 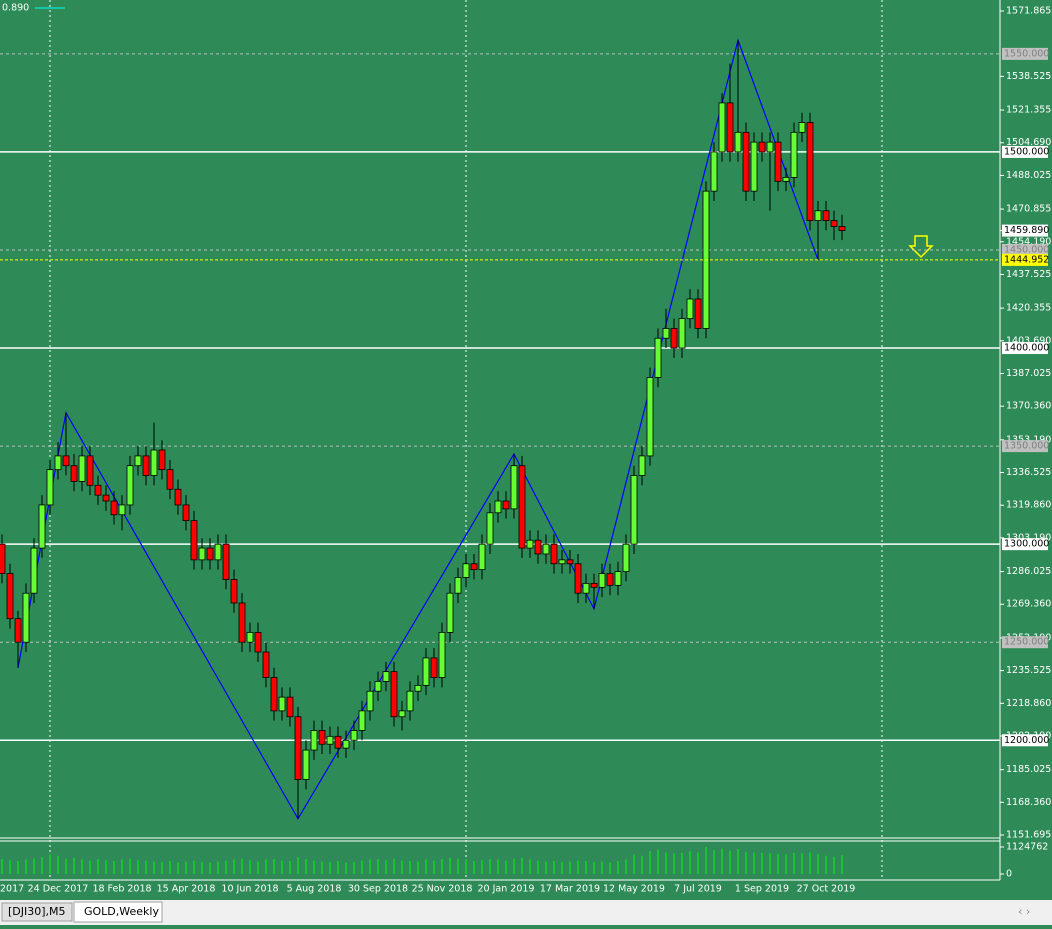 I want to click on x-tick-label: 5 Aug 2018, so click(x=314, y=889).